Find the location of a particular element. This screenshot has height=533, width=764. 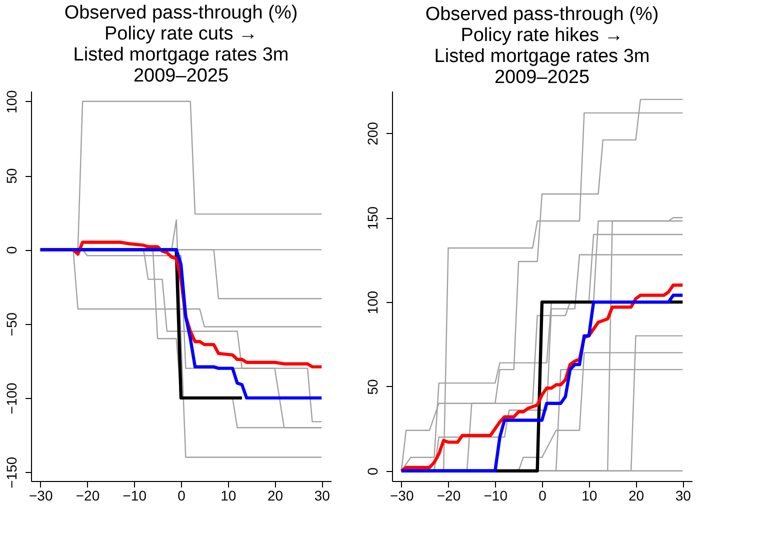

y-tick-label: −150 is located at coordinates (12, 472).